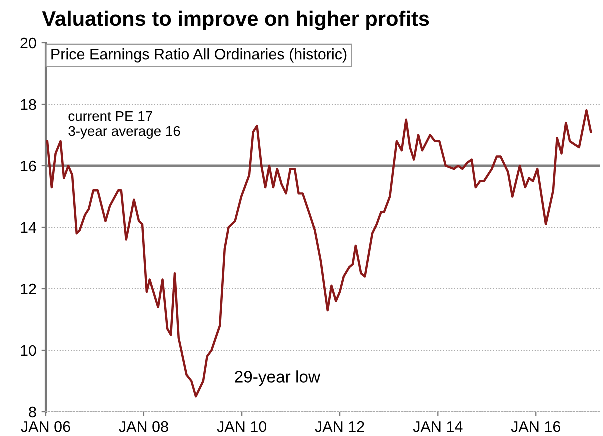 The image size is (603, 436). What do you see at coordinates (535, 426) in the screenshot?
I see `x-tick-label: JAN 16` at bounding box center [535, 426].